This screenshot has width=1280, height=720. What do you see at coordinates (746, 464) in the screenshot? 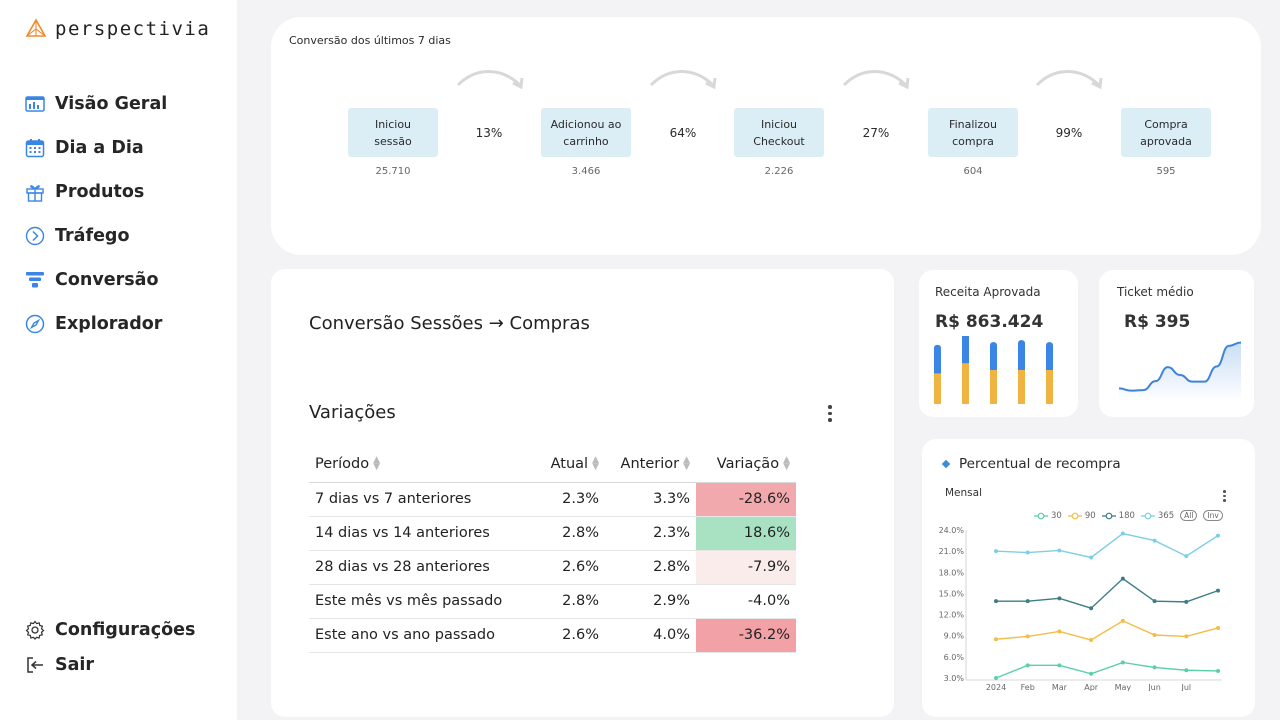
I see `column-header-variacao: Variação ▲ ▼` at bounding box center [746, 464].